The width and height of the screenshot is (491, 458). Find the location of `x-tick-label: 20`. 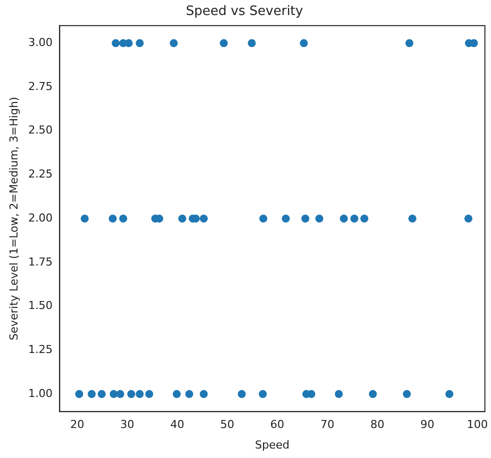

x-tick-label: 20 is located at coordinates (77, 425).